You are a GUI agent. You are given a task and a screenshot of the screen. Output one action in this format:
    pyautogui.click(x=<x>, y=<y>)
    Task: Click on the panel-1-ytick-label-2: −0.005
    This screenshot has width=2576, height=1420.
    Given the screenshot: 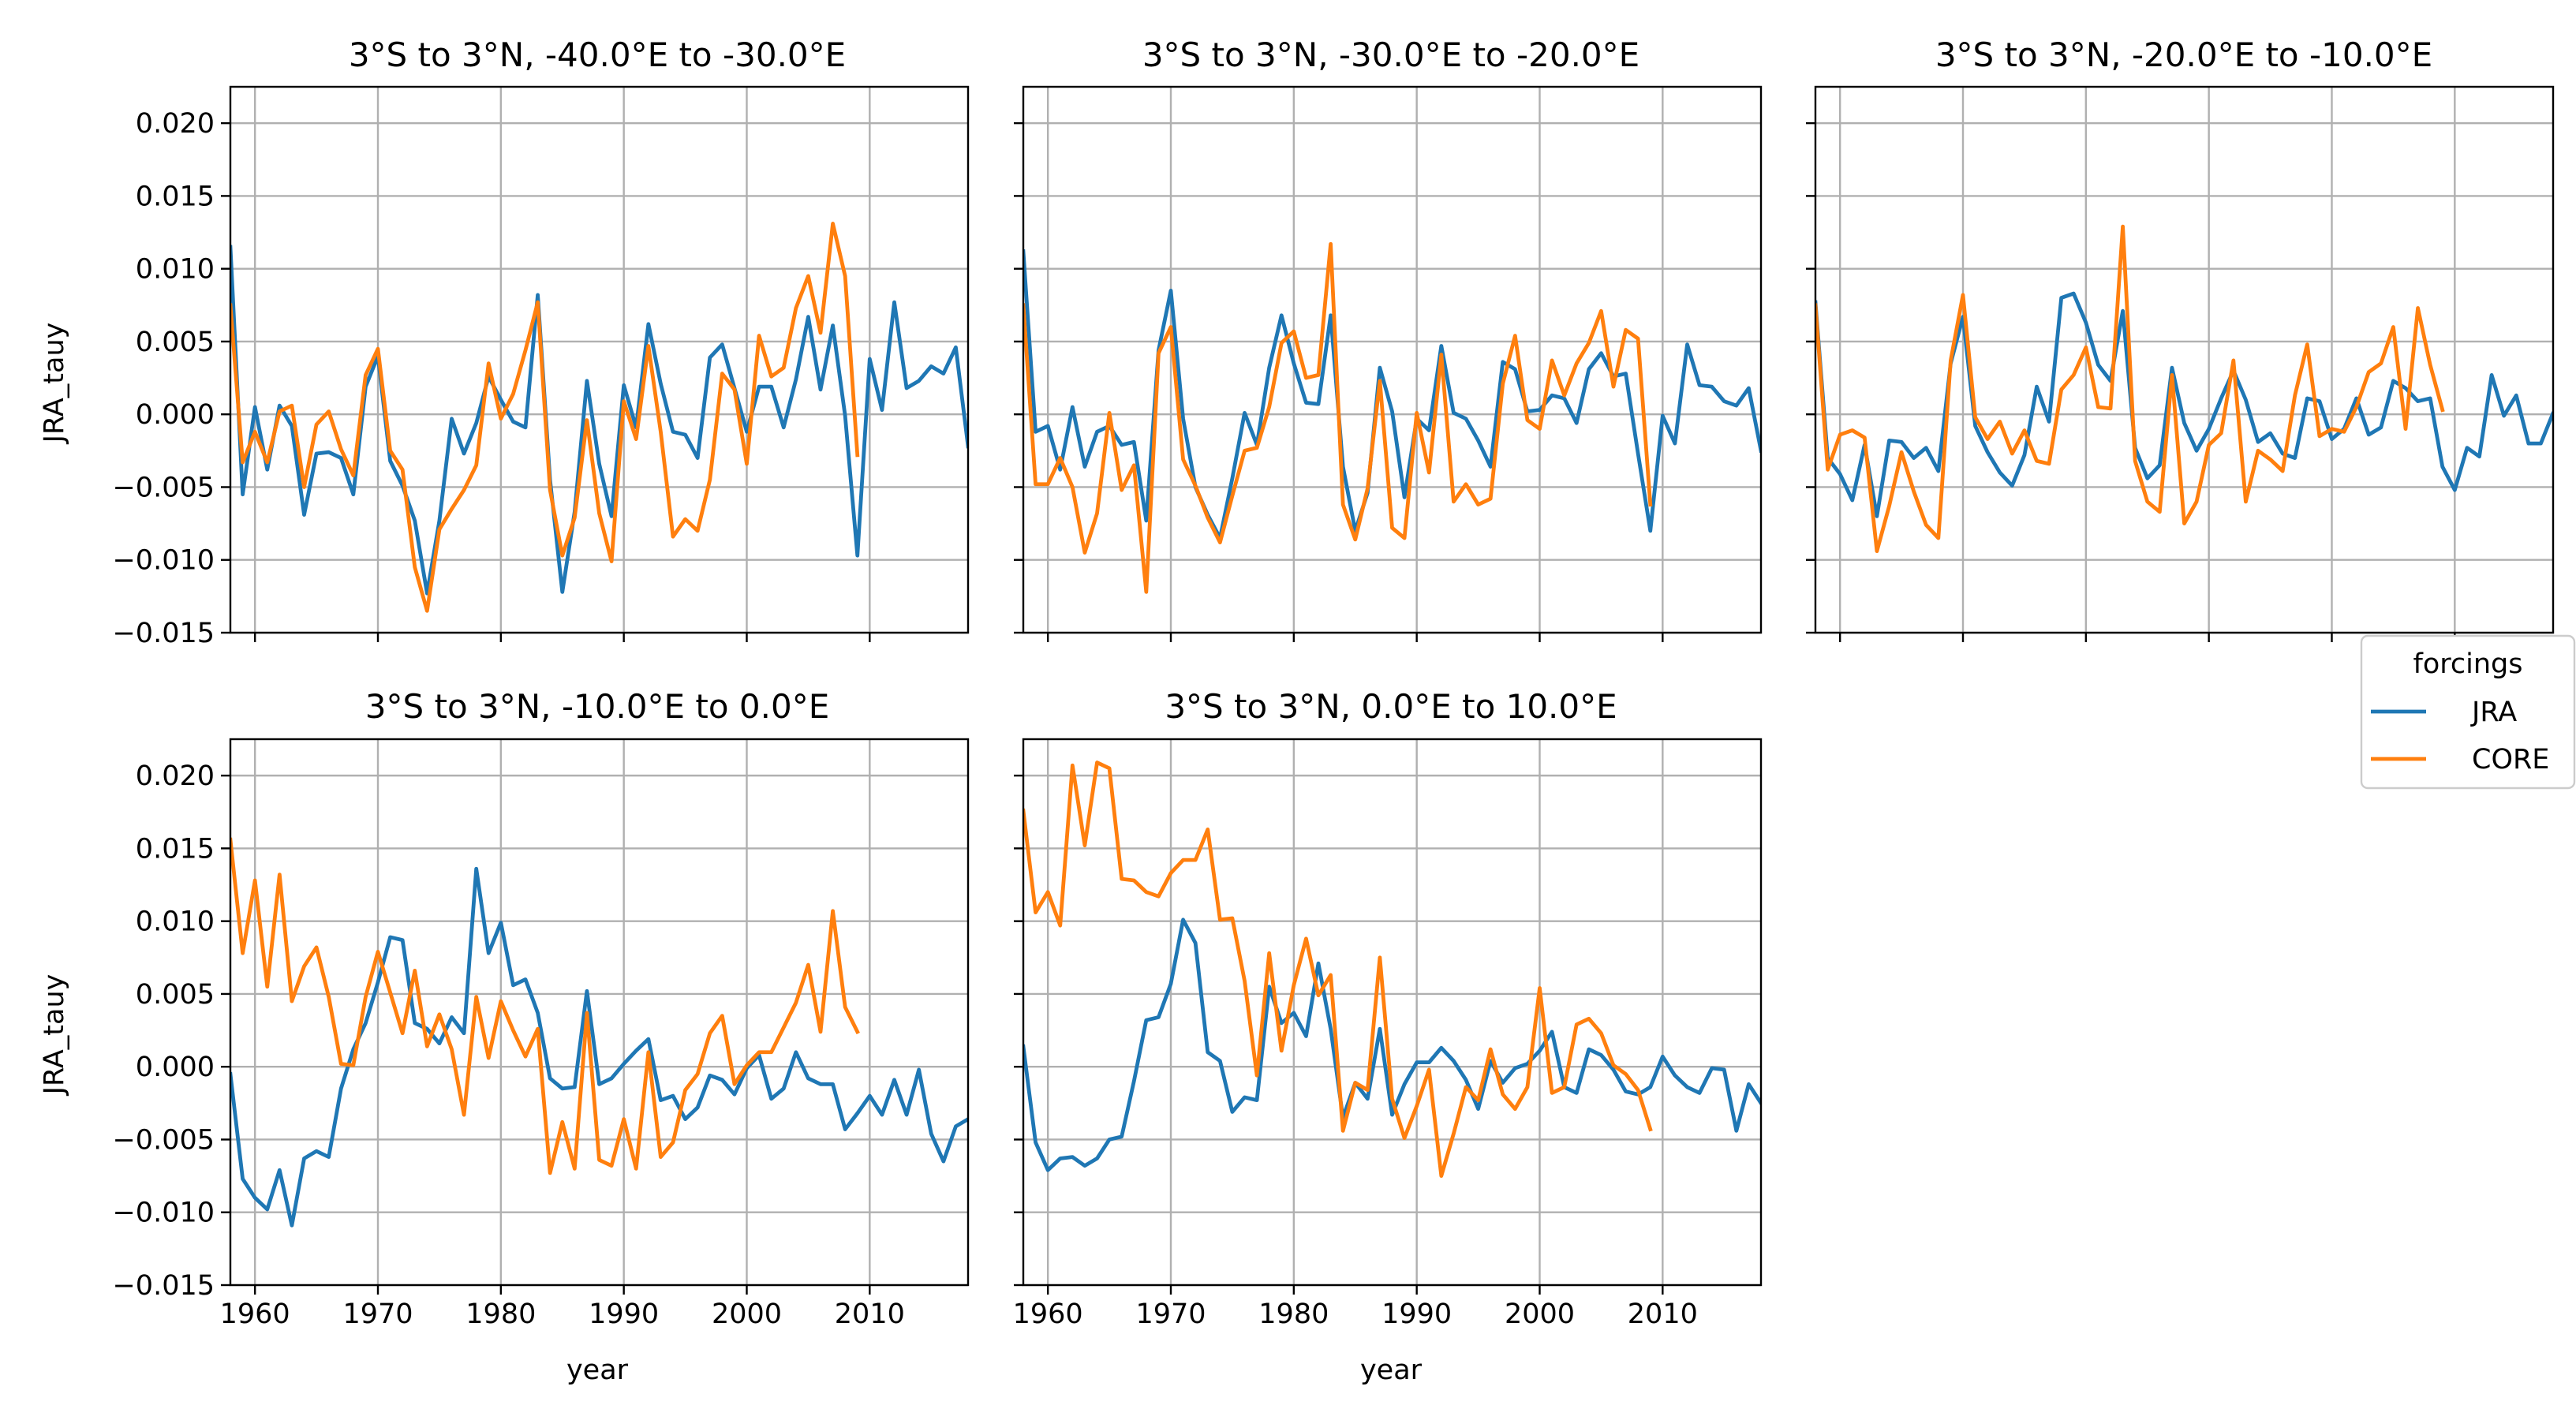 What is the action you would take?
    pyautogui.click(x=163, y=488)
    